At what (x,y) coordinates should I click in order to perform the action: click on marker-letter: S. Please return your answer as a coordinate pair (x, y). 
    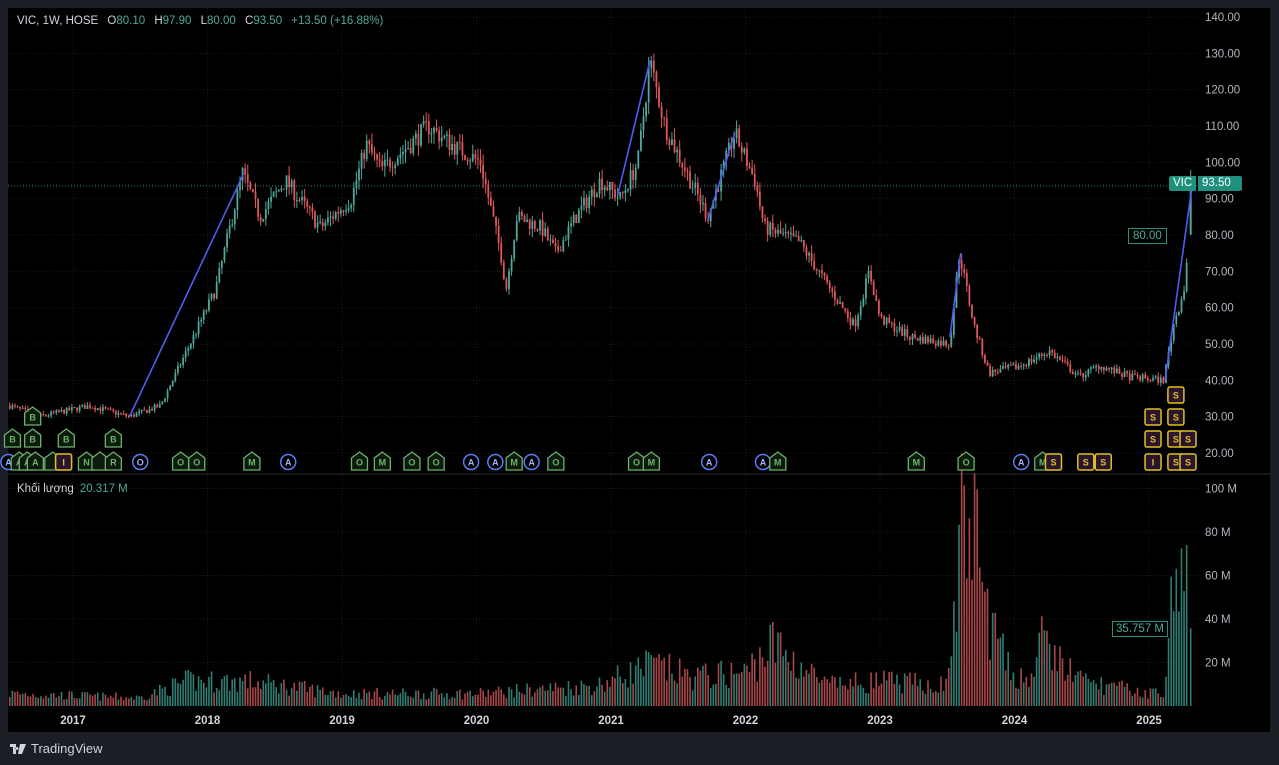
    Looking at the image, I should click on (1153, 418).